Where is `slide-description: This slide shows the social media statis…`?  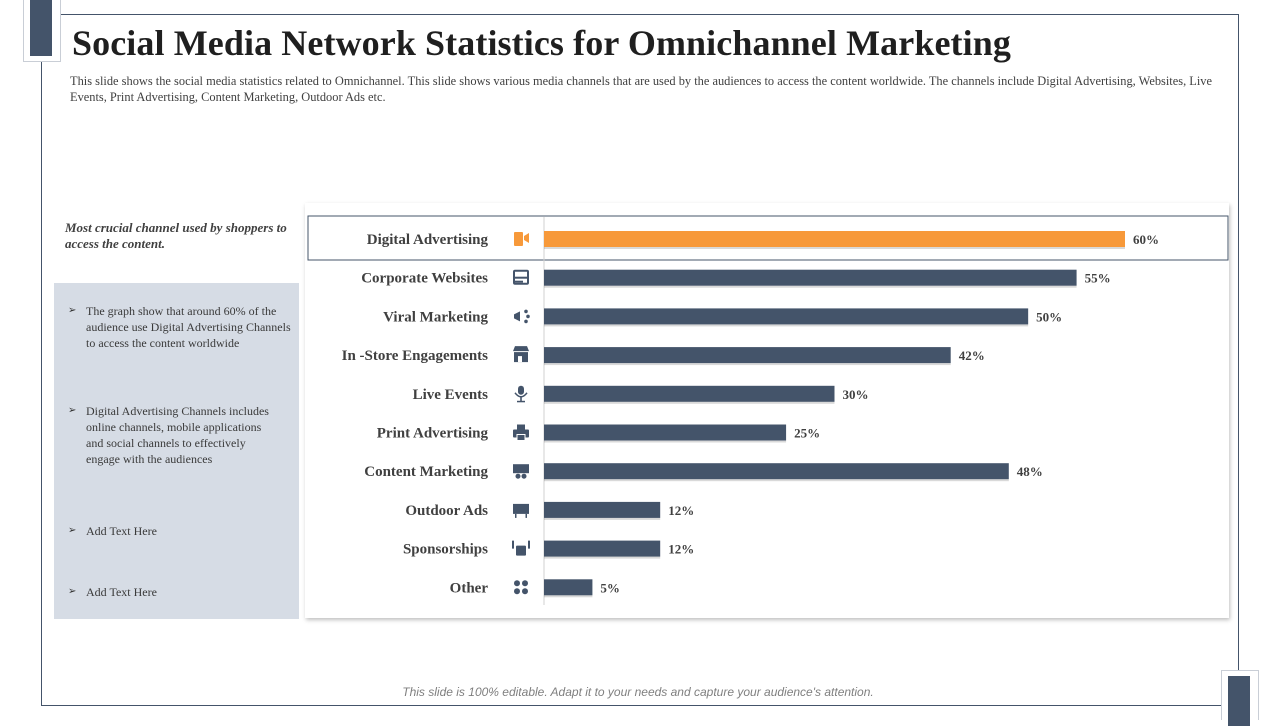
slide-description: This slide shows the social media statis… is located at coordinates (641, 89).